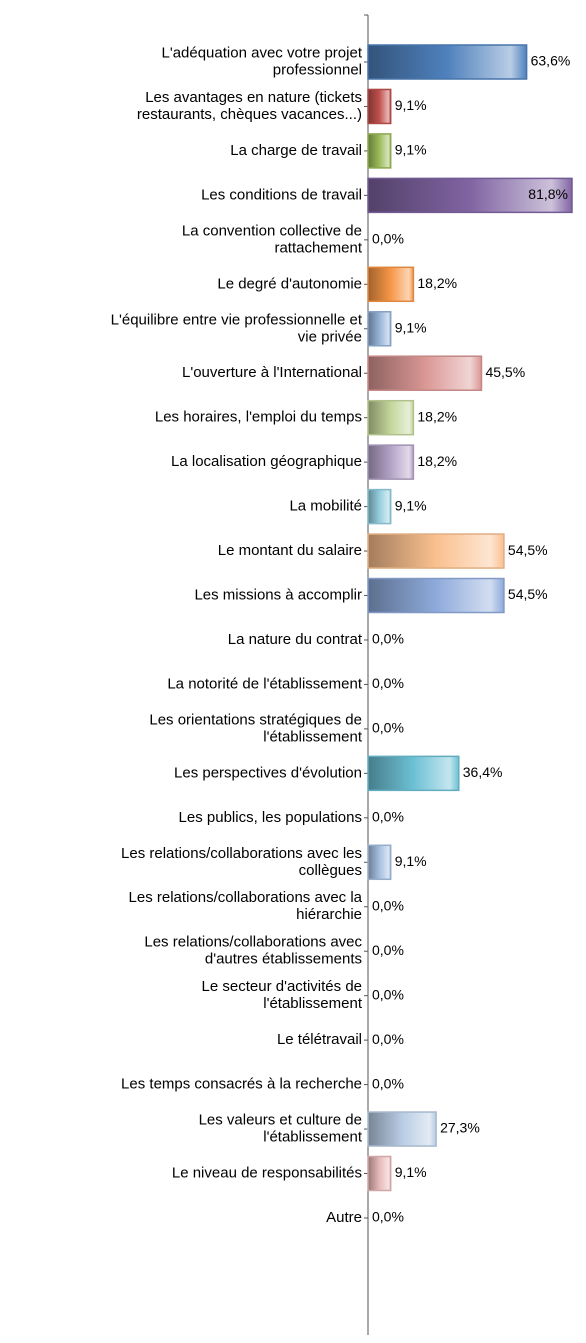 This screenshot has width=586, height=1343. What do you see at coordinates (551, 61) in the screenshot?
I see `value-label: 63,6%` at bounding box center [551, 61].